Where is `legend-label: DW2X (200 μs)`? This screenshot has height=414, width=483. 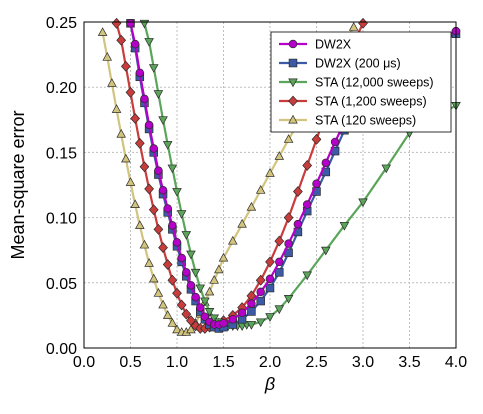
legend-label: DW2X (200 μs) is located at coordinates (358, 64).